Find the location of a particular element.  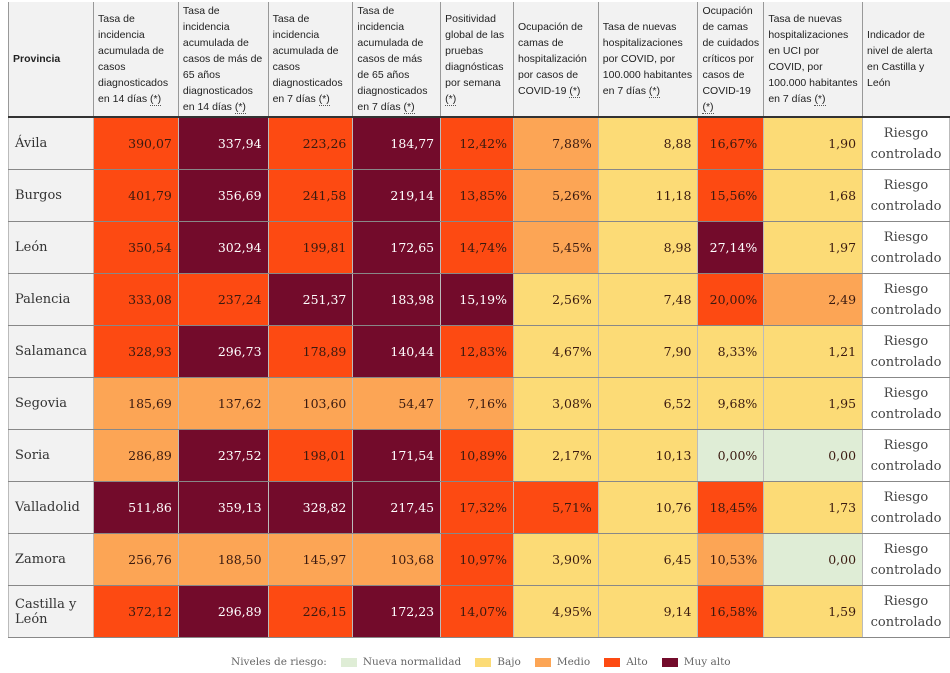

indicator-cell: 1,21 is located at coordinates (813, 351).